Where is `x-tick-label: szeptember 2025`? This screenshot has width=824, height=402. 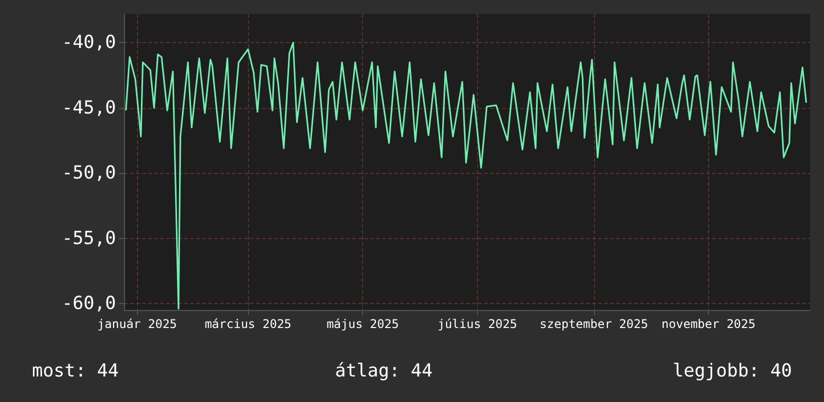
x-tick-label: szeptember 2025 is located at coordinates (594, 324).